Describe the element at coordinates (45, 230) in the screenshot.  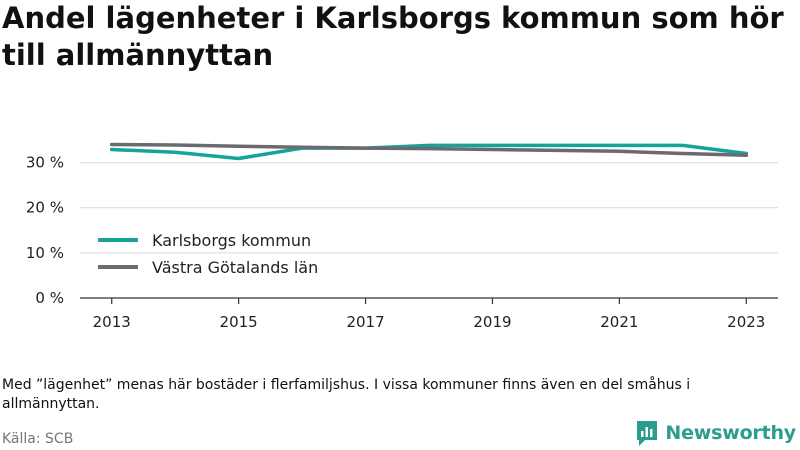
I see `y-tick-labels: 0 % 10 % 20 % 30 %` at that location.